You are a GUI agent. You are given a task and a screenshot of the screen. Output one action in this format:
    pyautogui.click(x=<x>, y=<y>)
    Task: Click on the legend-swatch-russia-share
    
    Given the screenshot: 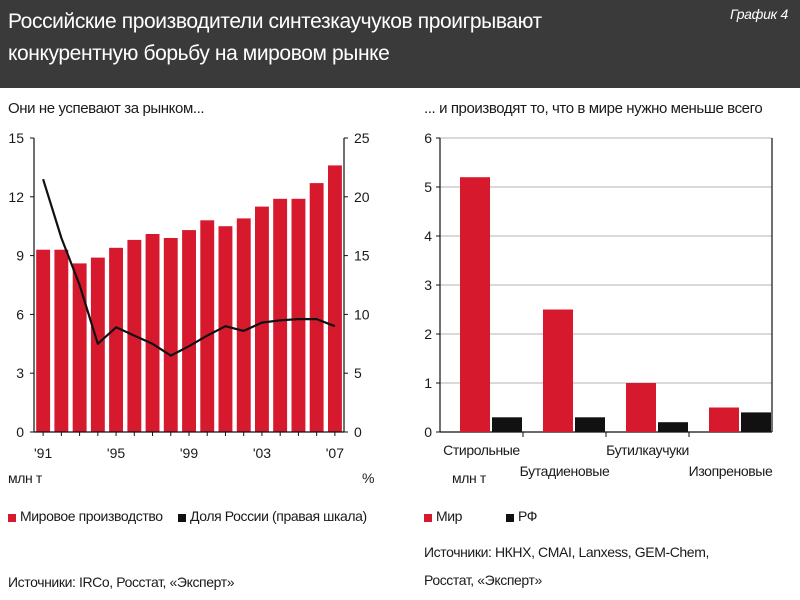 What is the action you would take?
    pyautogui.click(x=182, y=518)
    